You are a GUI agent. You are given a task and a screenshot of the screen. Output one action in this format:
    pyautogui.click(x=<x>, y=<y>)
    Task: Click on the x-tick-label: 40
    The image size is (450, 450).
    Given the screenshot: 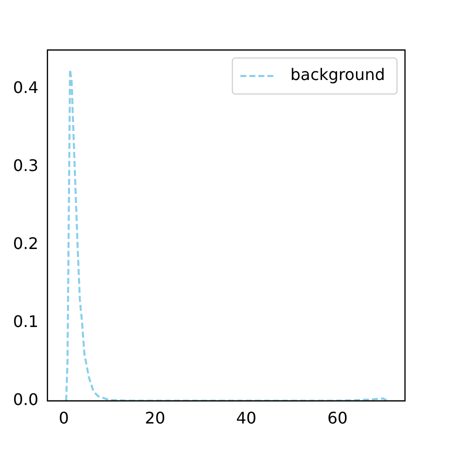 What is the action you would take?
    pyautogui.click(x=246, y=418)
    